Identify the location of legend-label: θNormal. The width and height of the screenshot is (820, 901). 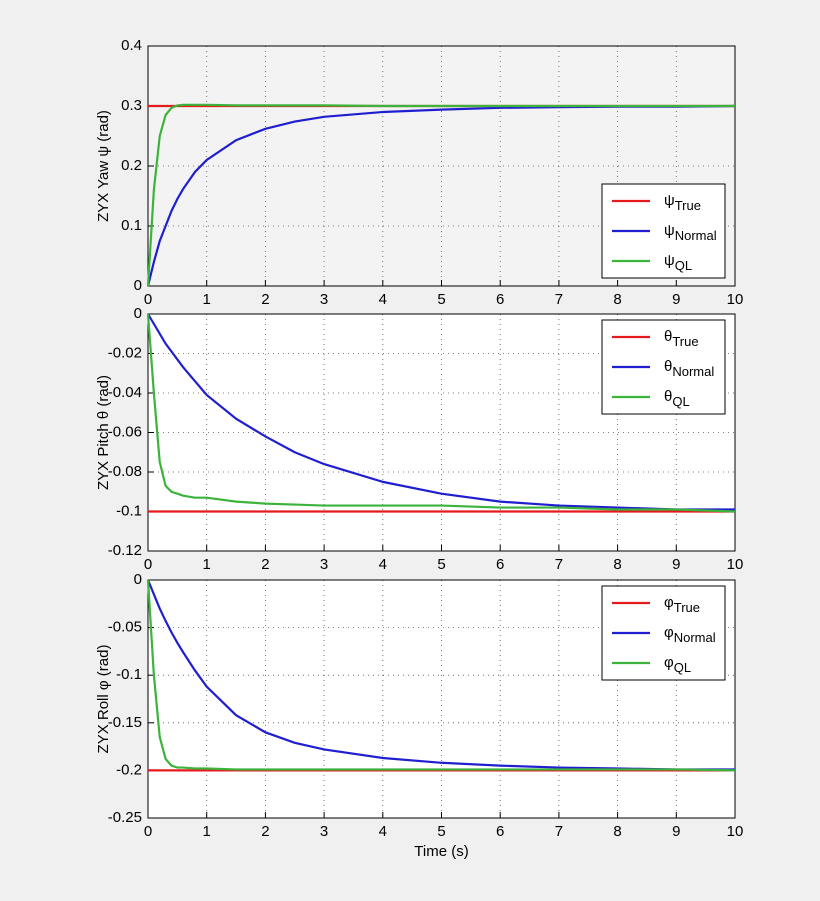
(689, 368).